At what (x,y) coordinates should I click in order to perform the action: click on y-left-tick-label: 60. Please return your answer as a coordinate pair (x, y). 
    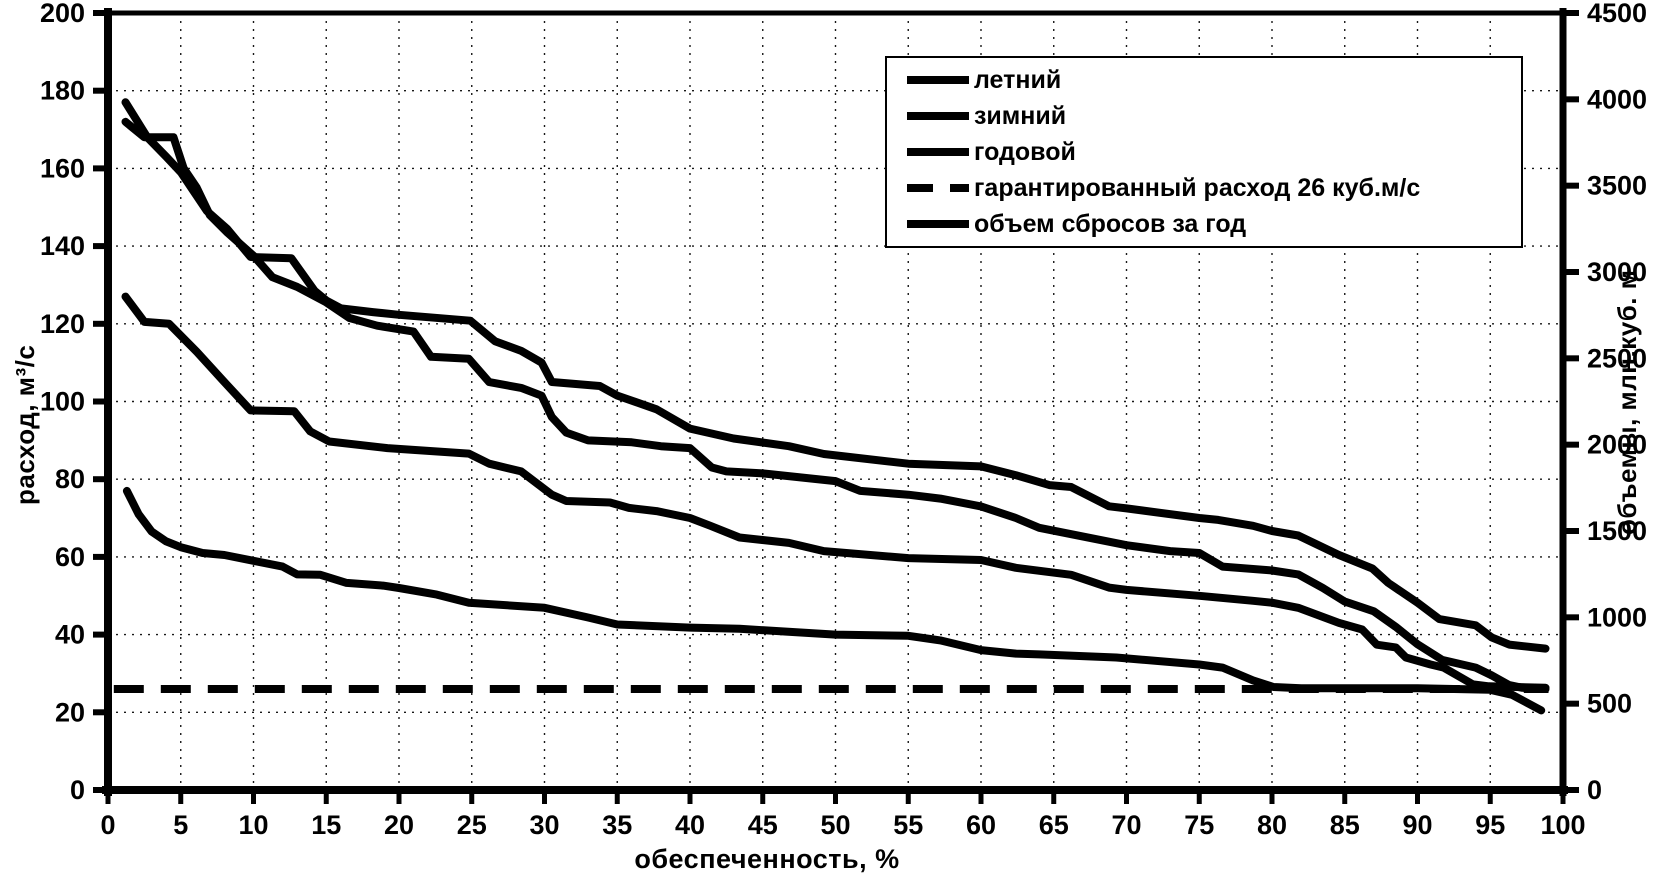
    Looking at the image, I should click on (70, 557).